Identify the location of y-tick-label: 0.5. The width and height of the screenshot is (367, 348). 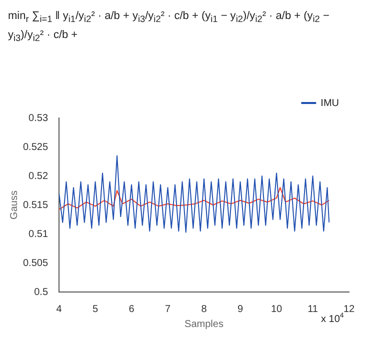
(41, 292).